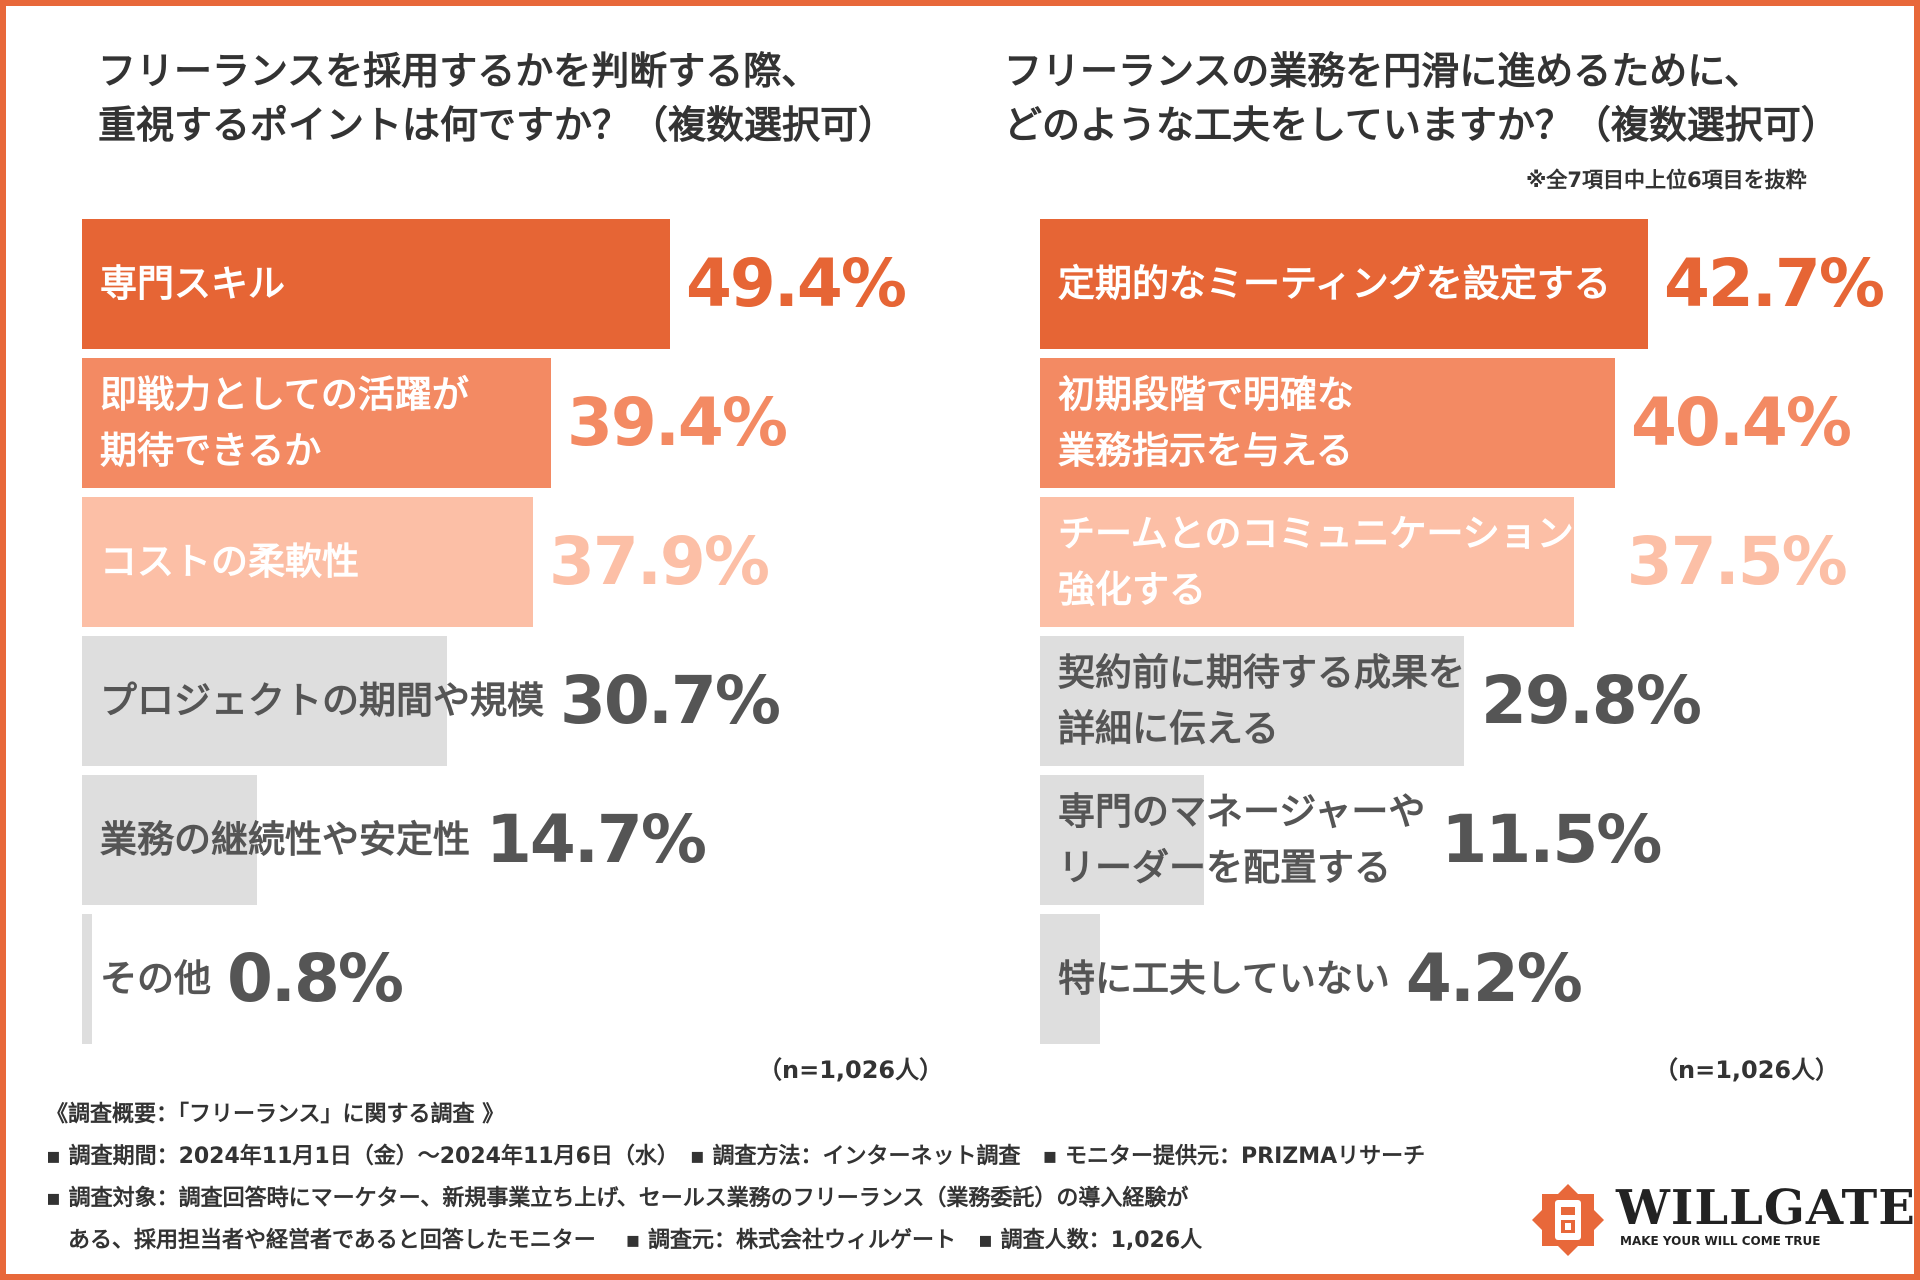 The height and width of the screenshot is (1280, 1920). I want to click on right-title-line2: どのような工夫をしていますか？（複数選択可）, so click(1421, 125).